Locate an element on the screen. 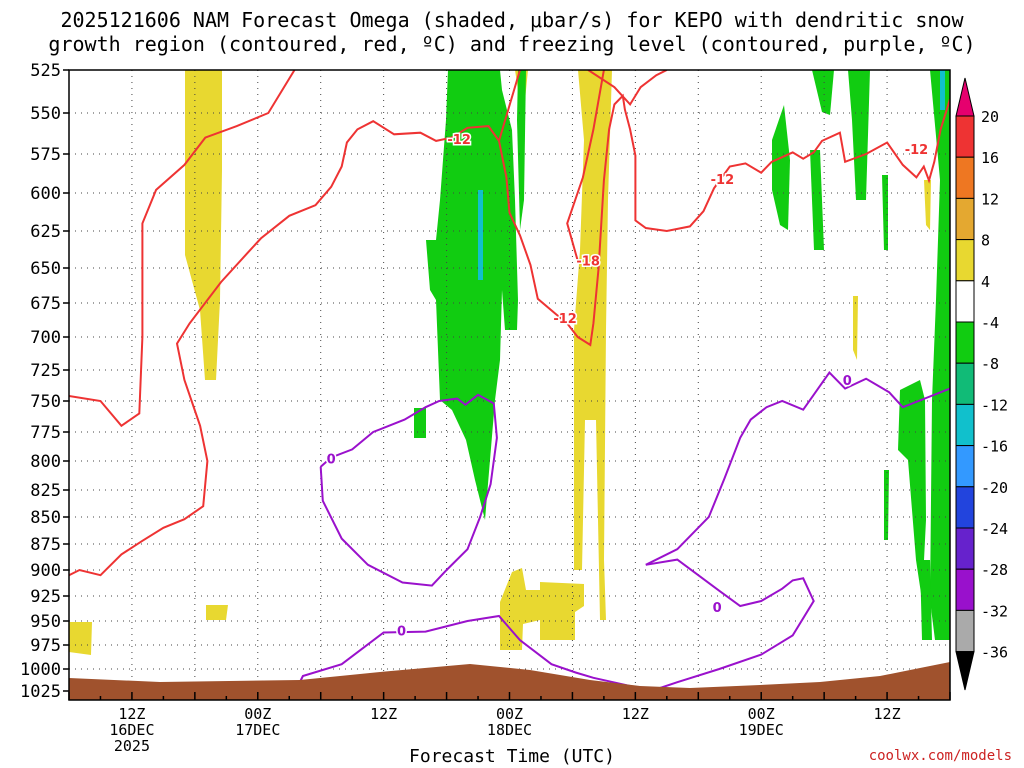 The image size is (1024, 768). colorbar-label: -32 is located at coordinates (994, 611).